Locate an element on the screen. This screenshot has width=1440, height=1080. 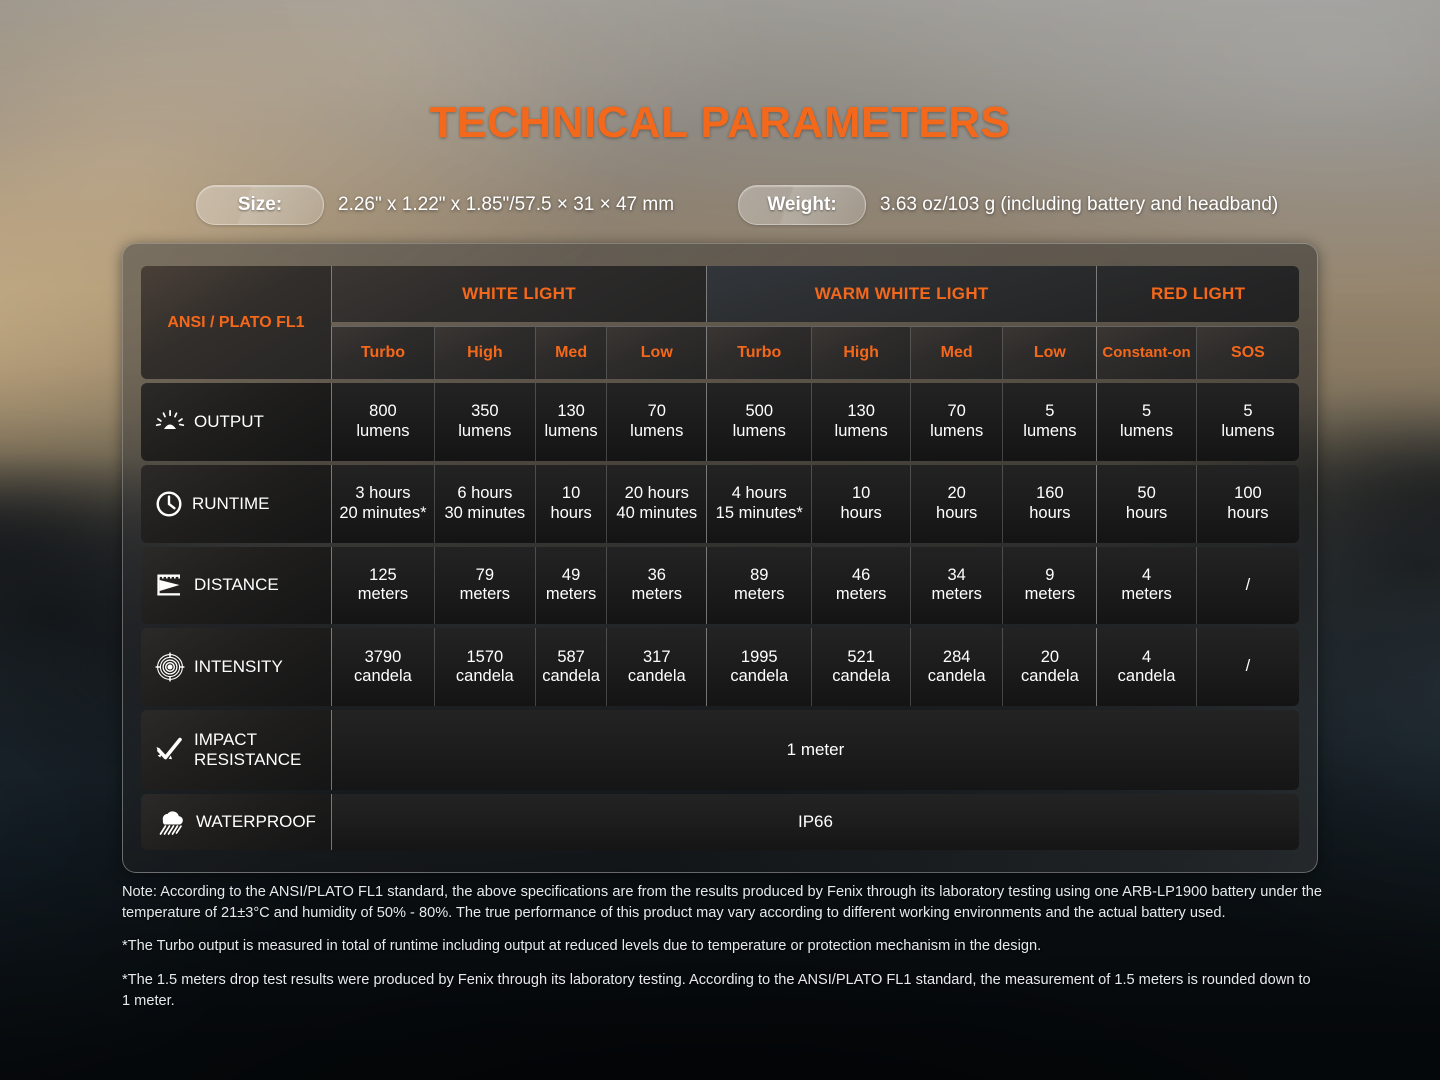
mode-header-warm-low: Low is located at coordinates (1049, 352).